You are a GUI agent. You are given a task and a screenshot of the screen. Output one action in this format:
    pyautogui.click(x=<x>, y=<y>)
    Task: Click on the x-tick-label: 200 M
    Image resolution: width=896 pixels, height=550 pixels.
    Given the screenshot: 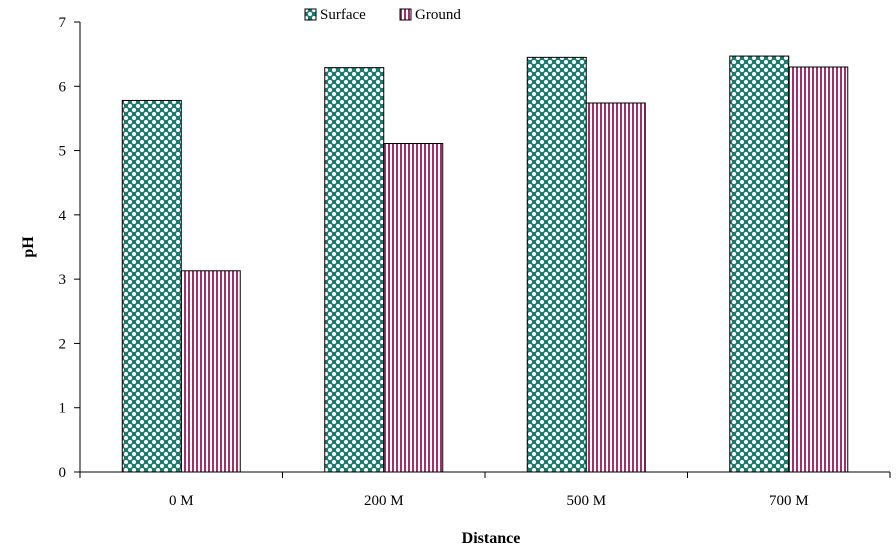 What is the action you would take?
    pyautogui.click(x=384, y=501)
    